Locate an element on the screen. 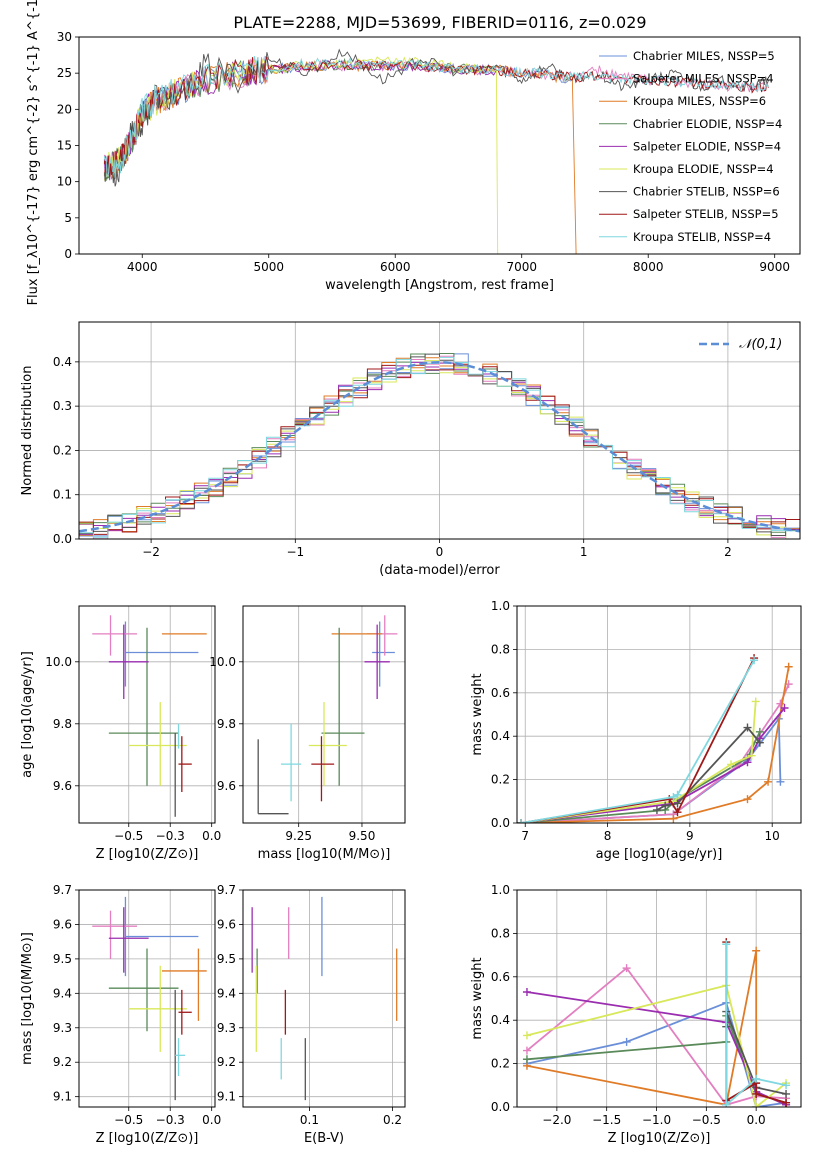 Image resolution: width=819 pixels, height=1170 pixels. x-axis-label: (data-model)/error is located at coordinates (439, 570).